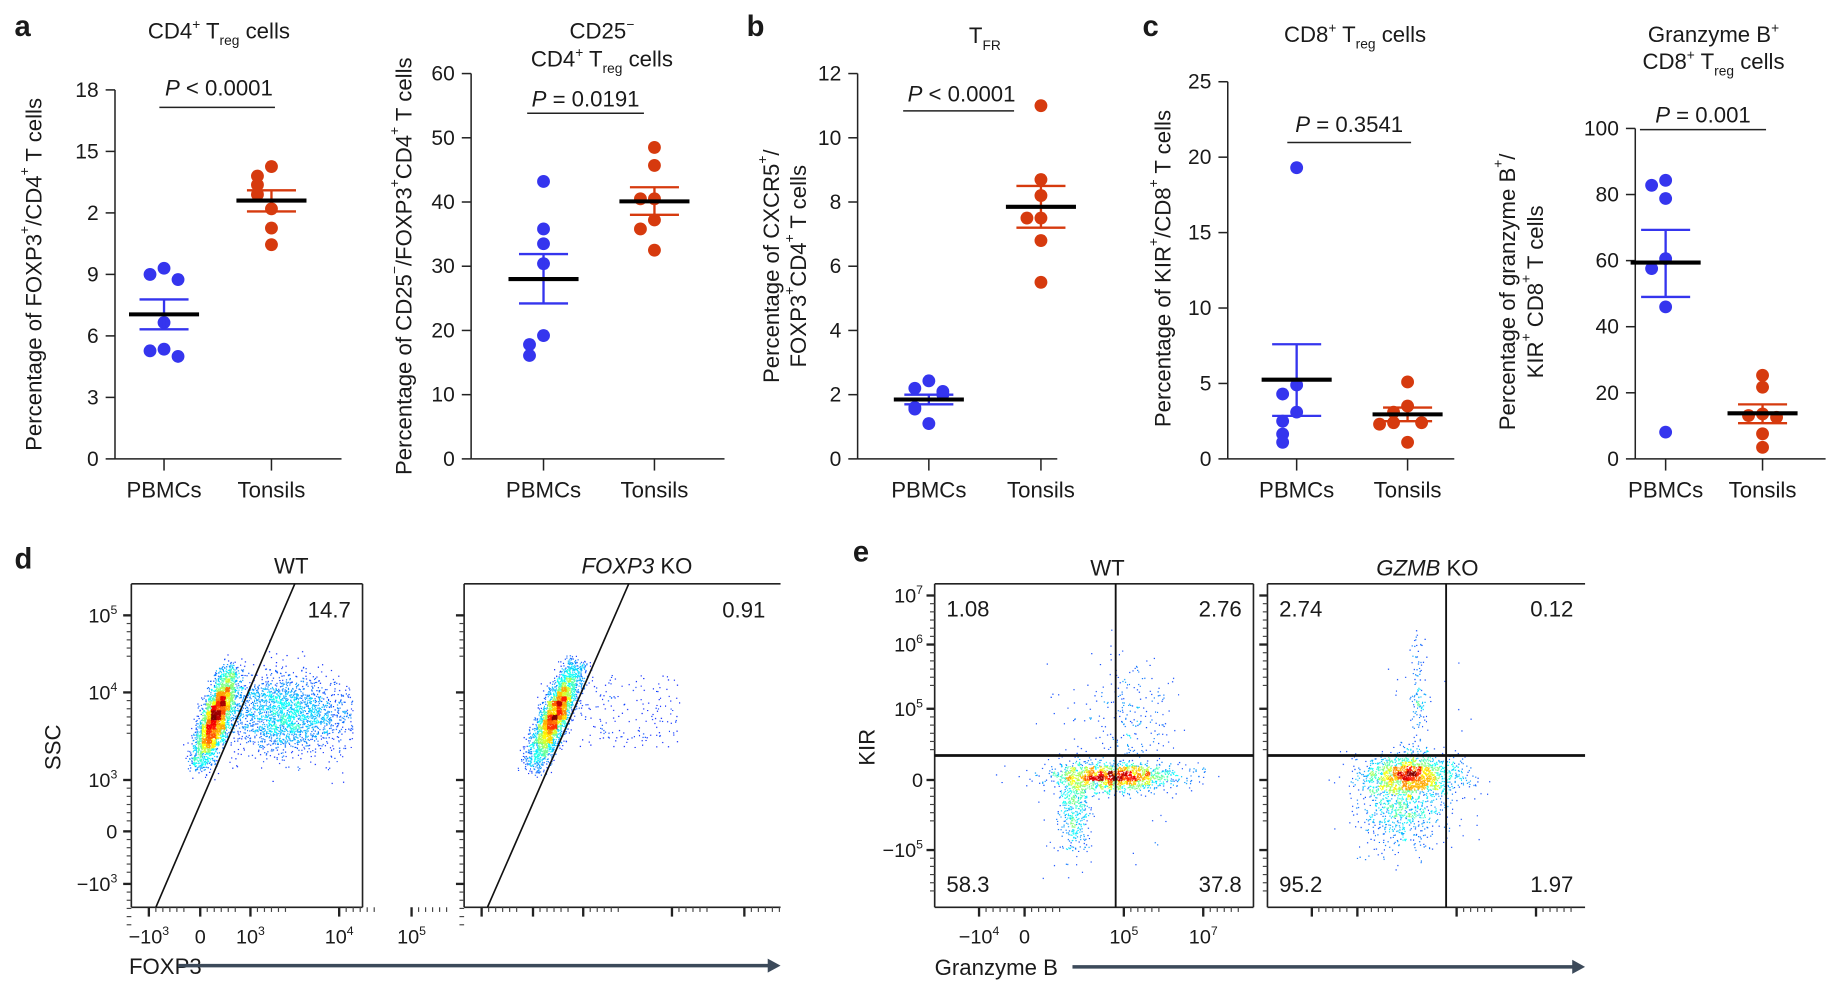 The height and width of the screenshot is (989, 1832). What do you see at coordinates (1214, 931) in the screenshot?
I see `superscript: 7` at bounding box center [1214, 931].